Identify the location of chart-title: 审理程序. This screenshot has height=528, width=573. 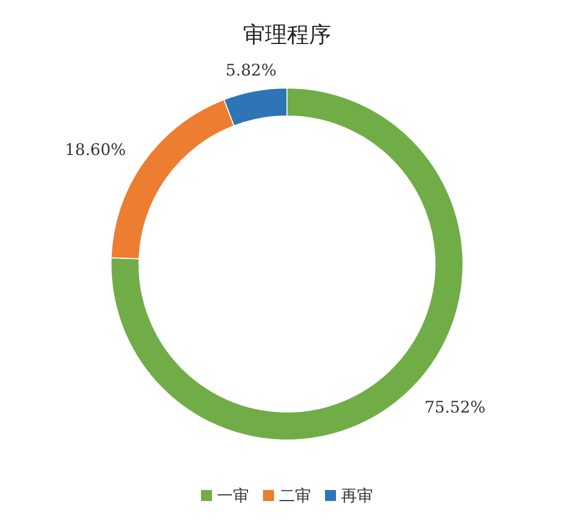
(287, 35).